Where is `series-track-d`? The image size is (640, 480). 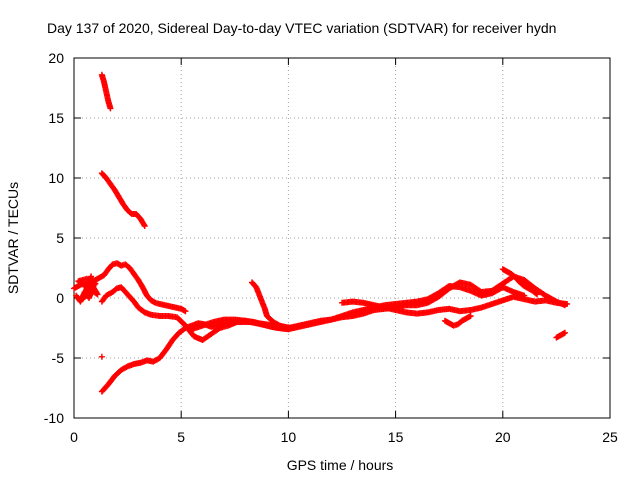 series-track-d is located at coordinates (195, 313).